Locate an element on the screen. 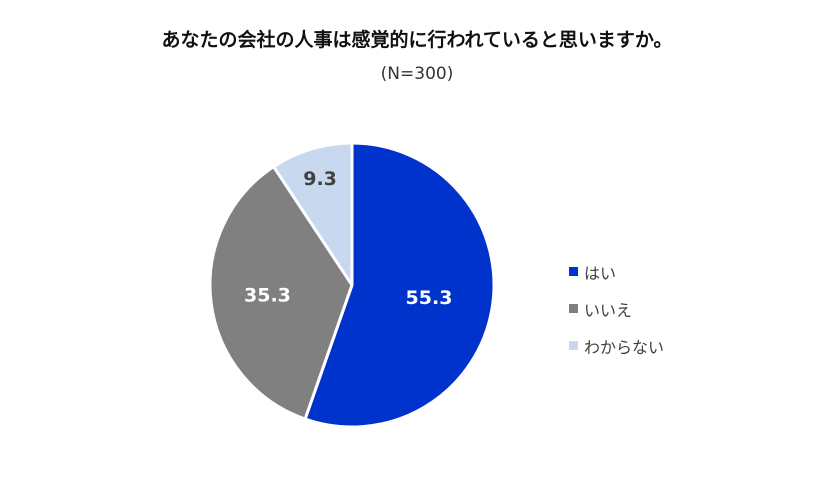 Image resolution: width=834 pixels, height=477 pixels. legend-item-unknown: わからない is located at coordinates (616, 345).